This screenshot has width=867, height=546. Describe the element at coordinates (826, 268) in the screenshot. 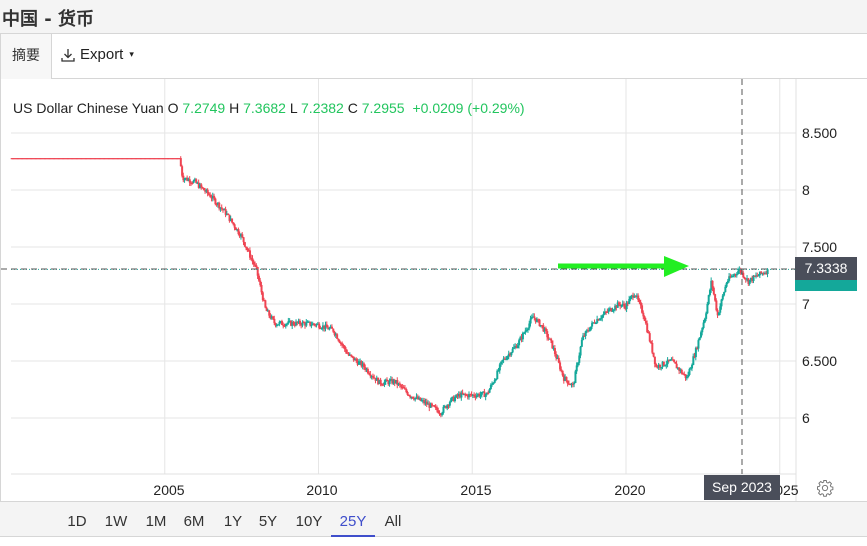

I see `crosshair-price-label: 7.3338` at that location.